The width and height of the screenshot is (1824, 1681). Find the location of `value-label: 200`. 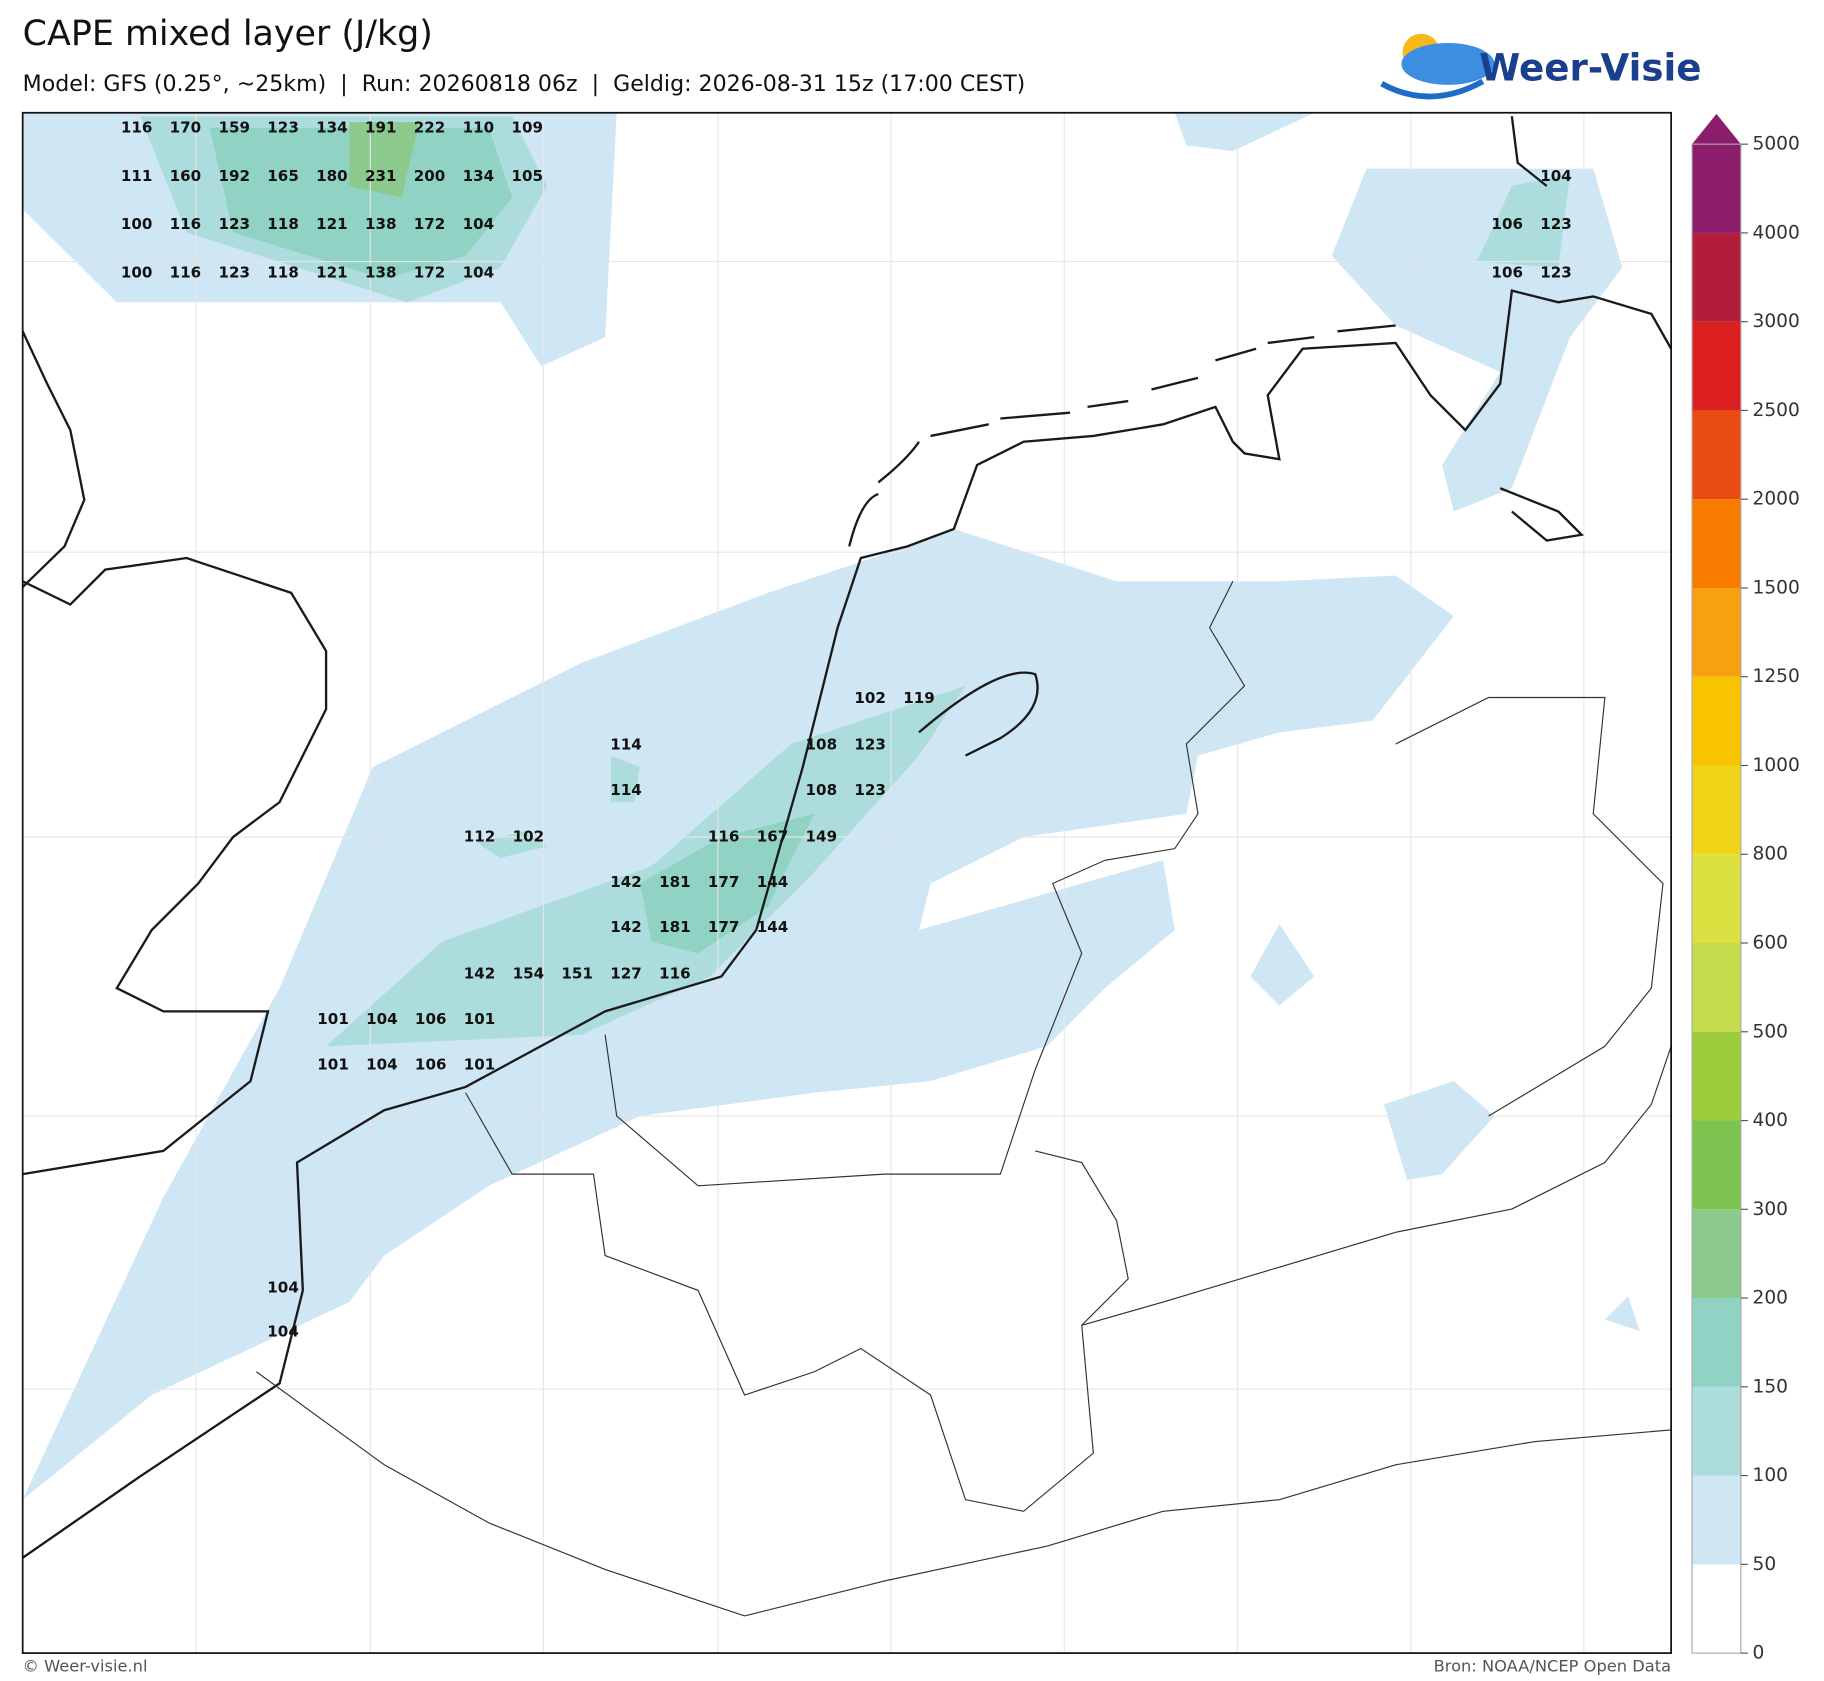

value-label: 200 is located at coordinates (430, 176).